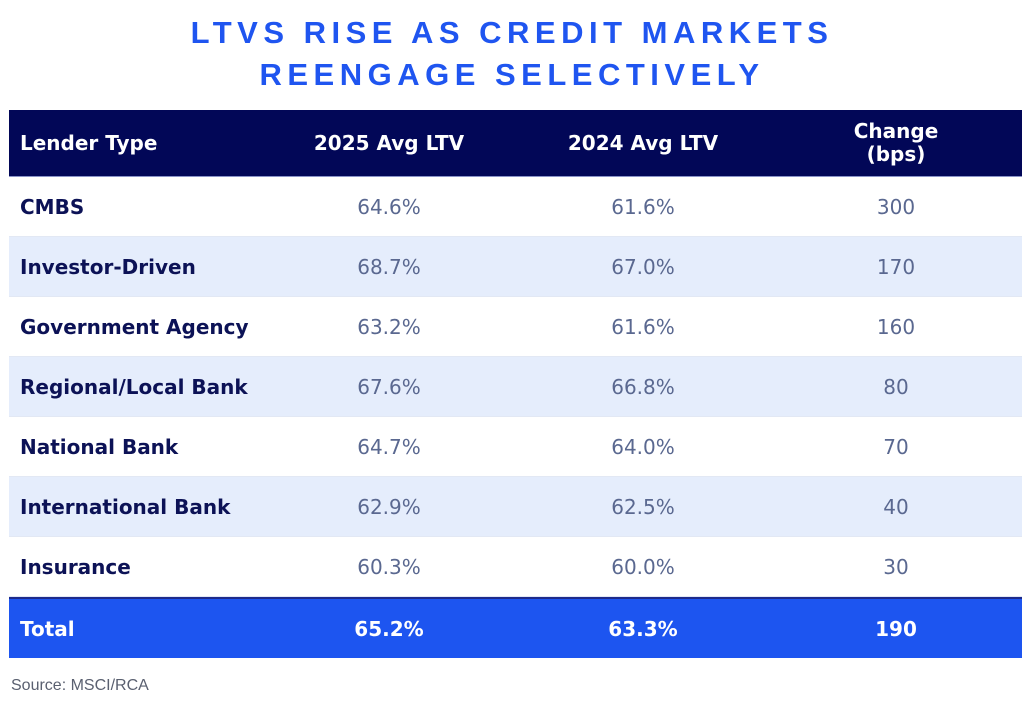 This screenshot has height=711, width=1024. I want to click on header-2025-avg-ltv: 2025 Avg LTV, so click(389, 142).